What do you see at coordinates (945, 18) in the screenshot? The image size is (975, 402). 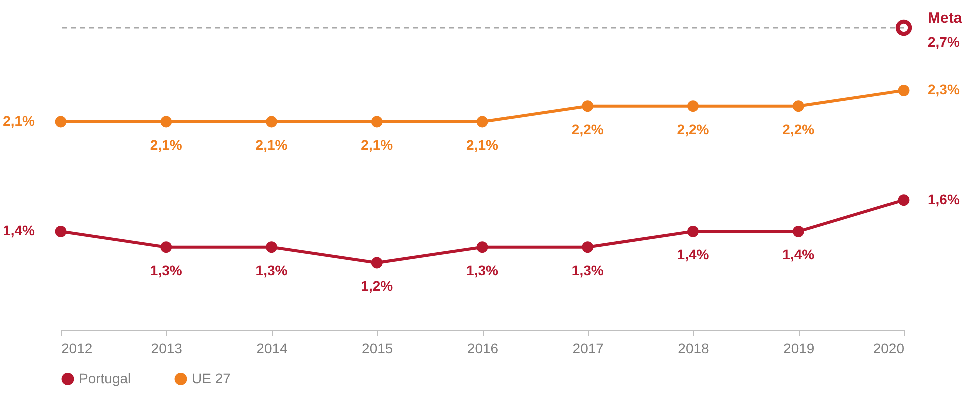 I see `ref-line-label: Meta` at bounding box center [945, 18].